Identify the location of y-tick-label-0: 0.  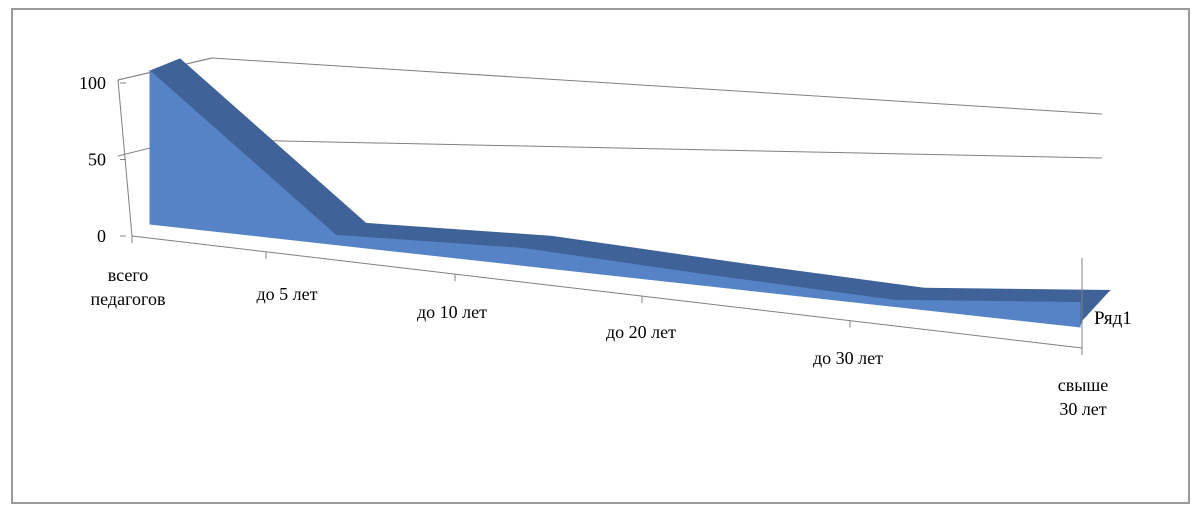
(101, 236).